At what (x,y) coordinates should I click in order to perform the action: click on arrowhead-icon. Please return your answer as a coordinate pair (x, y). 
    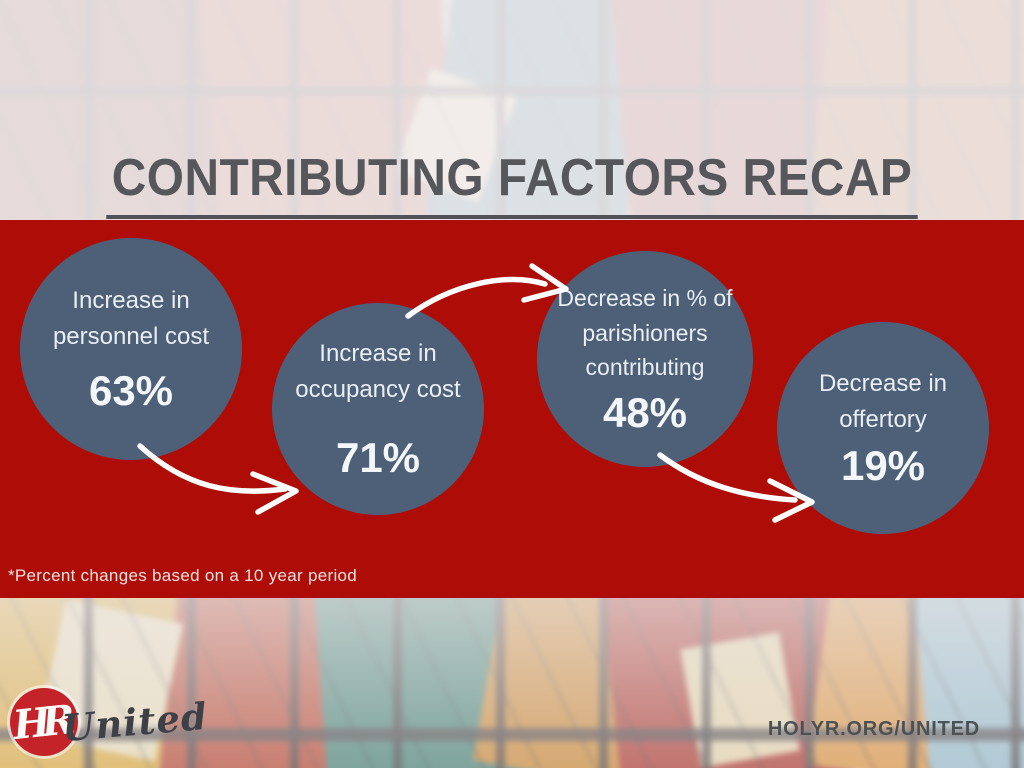
    Looking at the image, I should click on (274, 493).